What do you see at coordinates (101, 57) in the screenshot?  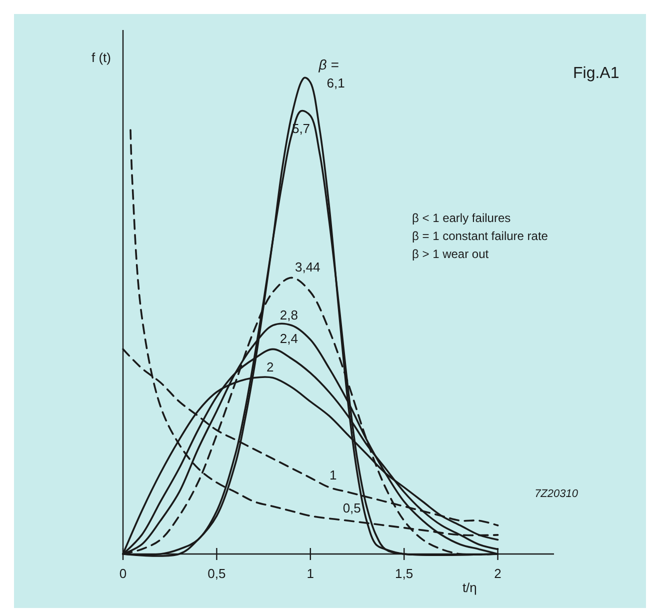 I see `y-axis-title: f (t)` at bounding box center [101, 57].